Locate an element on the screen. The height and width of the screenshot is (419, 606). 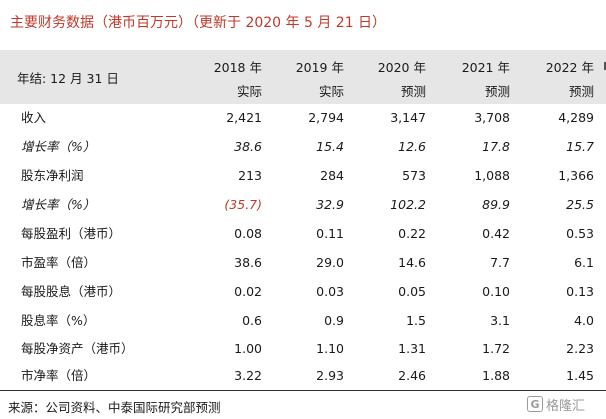
table-cell: (35.7) is located at coordinates (243, 204).